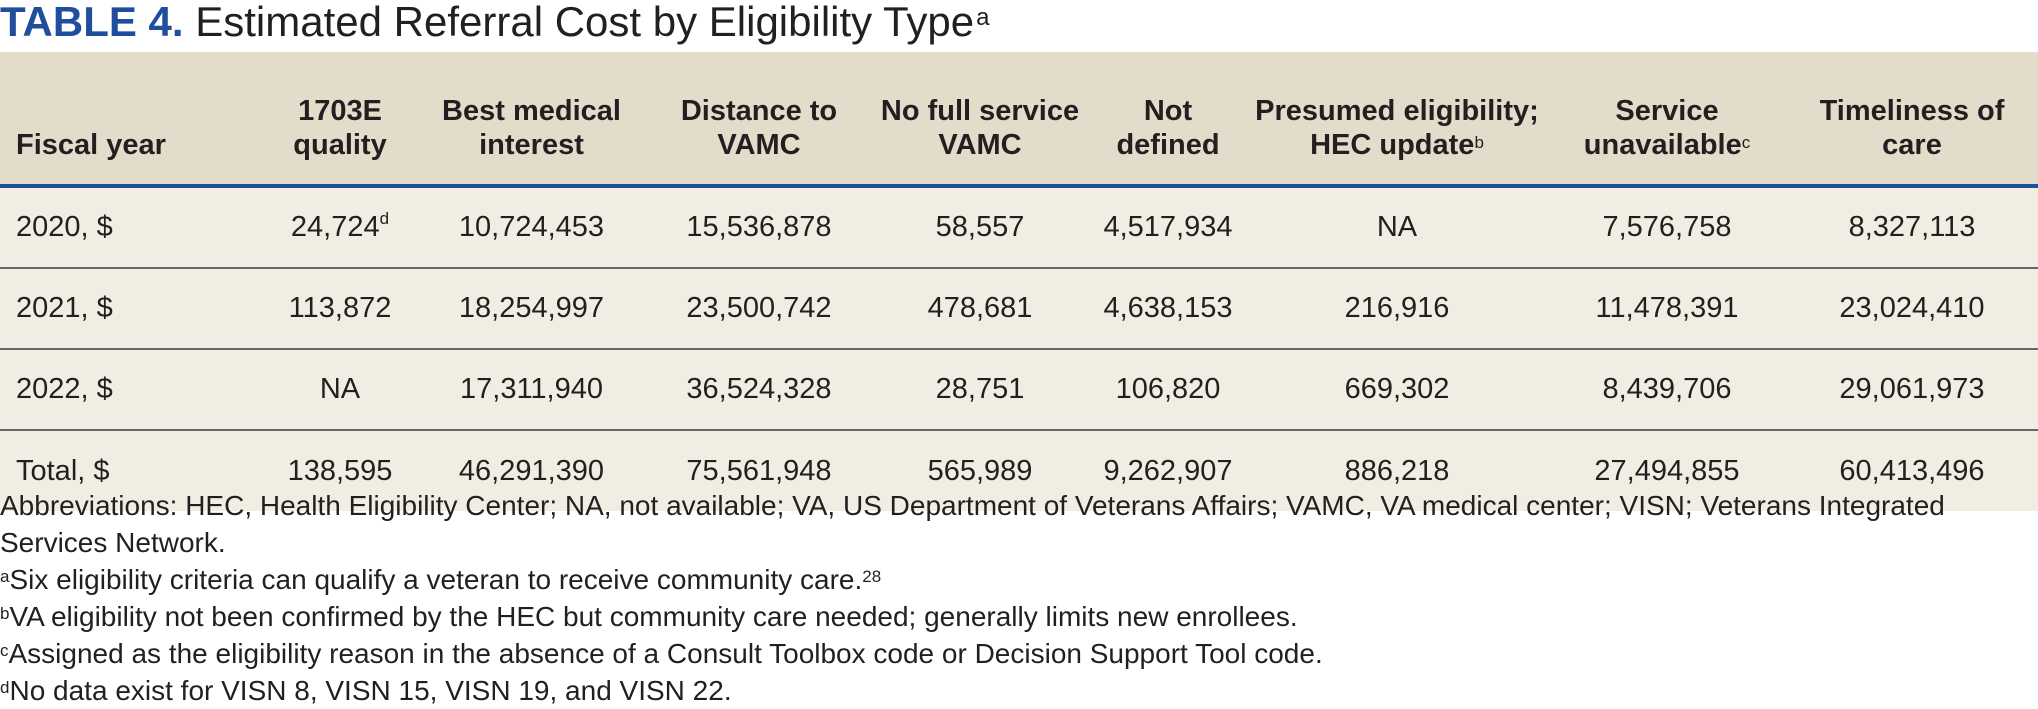 The image size is (2038, 709). What do you see at coordinates (1397, 120) in the screenshot?
I see `col-presumed-eligibility: Presumed eligibility; HEC updateb` at bounding box center [1397, 120].